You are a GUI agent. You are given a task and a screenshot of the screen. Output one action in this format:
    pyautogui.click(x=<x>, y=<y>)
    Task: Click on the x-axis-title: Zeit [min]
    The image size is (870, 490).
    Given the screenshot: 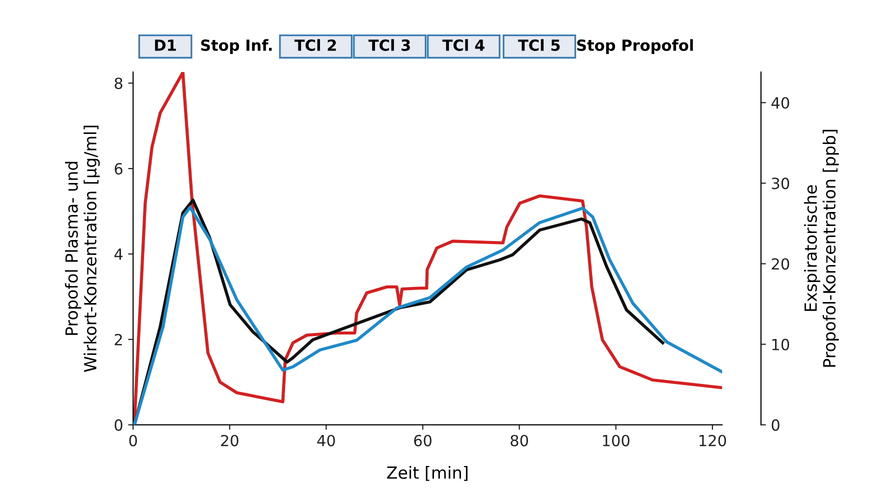 What is the action you would take?
    pyautogui.click(x=427, y=473)
    